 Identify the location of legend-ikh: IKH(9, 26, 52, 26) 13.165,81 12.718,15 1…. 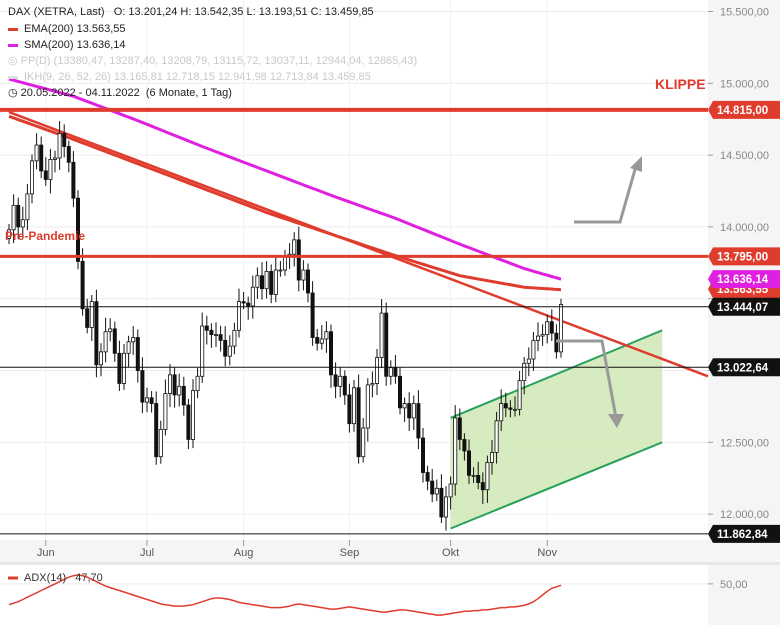
(189, 77).